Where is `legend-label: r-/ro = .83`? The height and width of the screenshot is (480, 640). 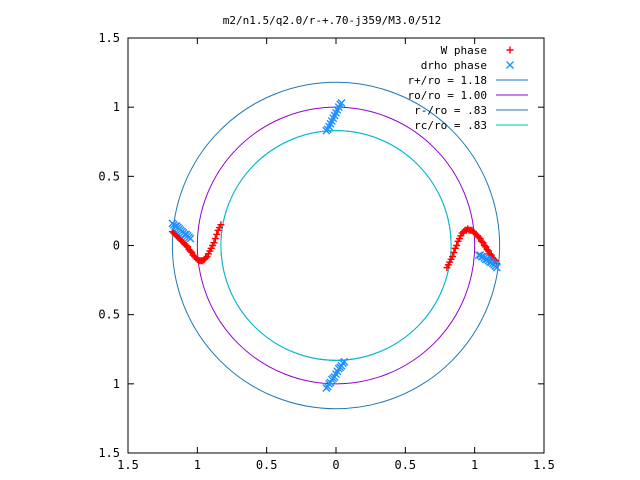 legend-label: r-/ro = .83 is located at coordinates (450, 110).